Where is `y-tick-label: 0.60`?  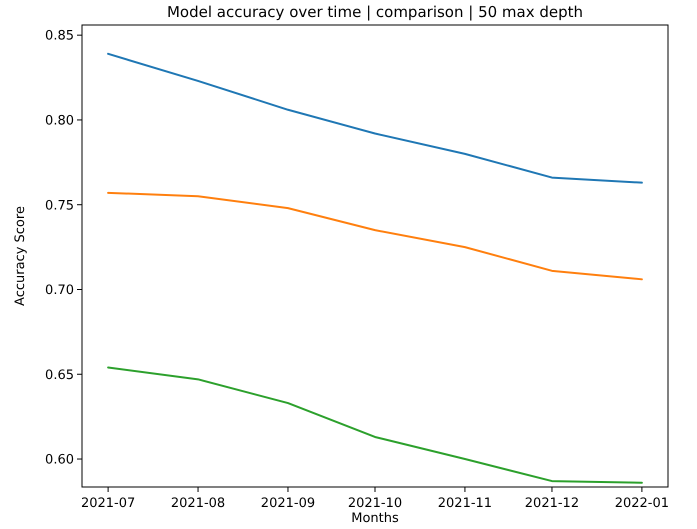 y-tick-label: 0.60 is located at coordinates (59, 460).